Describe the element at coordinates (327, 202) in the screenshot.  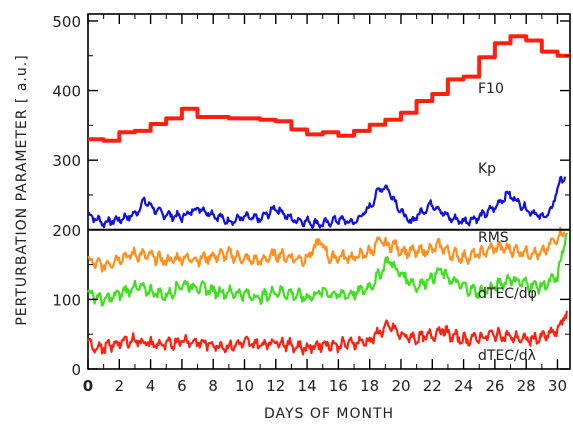
I see `series-line-kp` at that location.